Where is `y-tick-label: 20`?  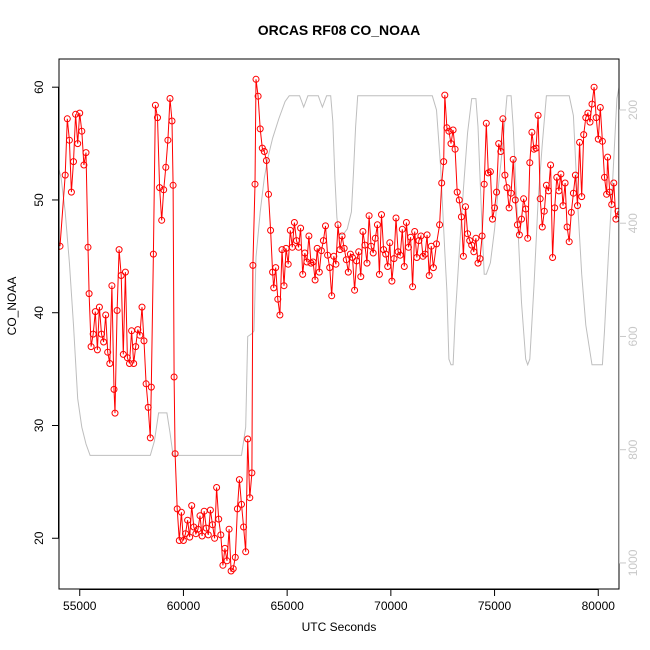
y-tick-label: 20 is located at coordinates (39, 538).